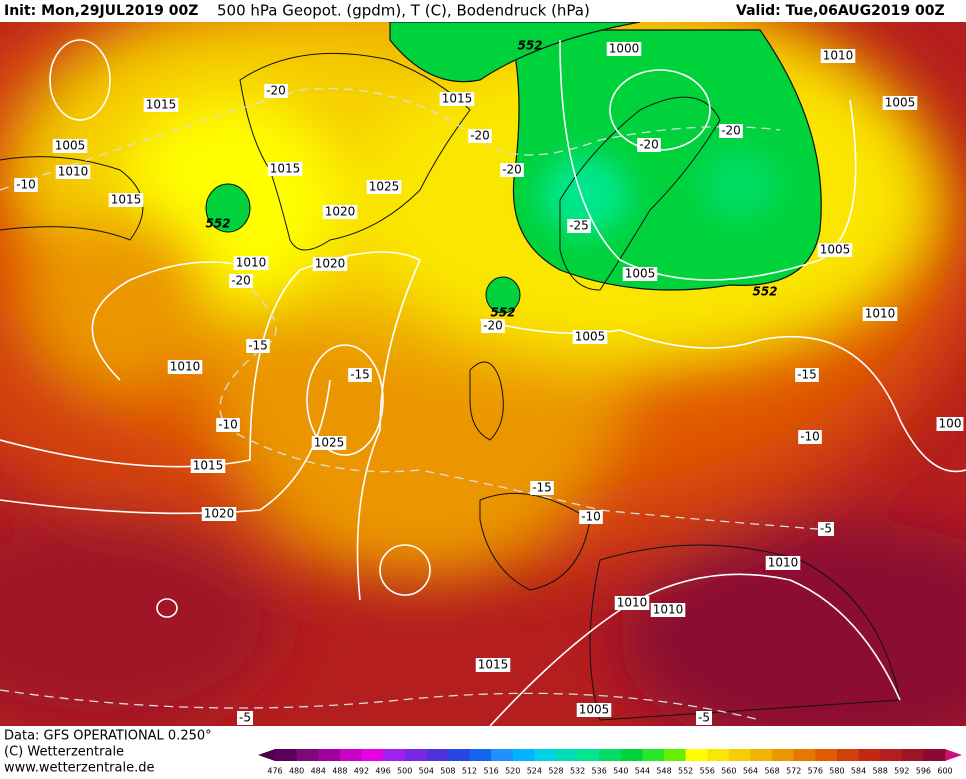 Image resolution: width=966 pixels, height=779 pixels. What do you see at coordinates (793, 771) in the screenshot?
I see `colorbar-label: 572` at bounding box center [793, 771].